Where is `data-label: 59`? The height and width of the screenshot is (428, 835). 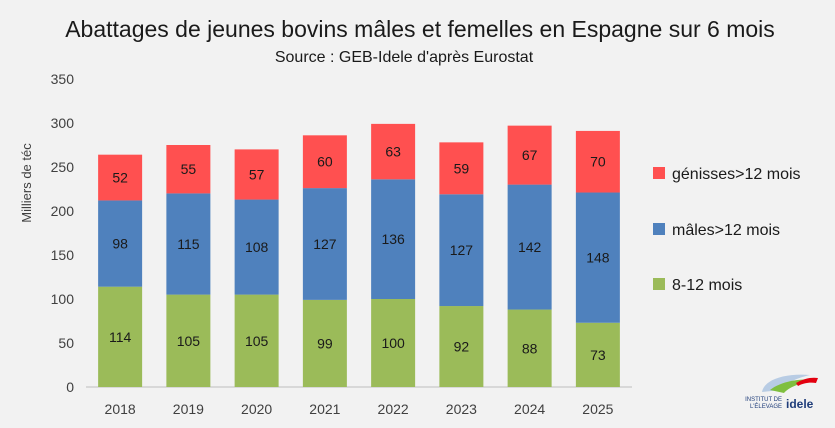
data-label: 59 is located at coordinates (462, 168).